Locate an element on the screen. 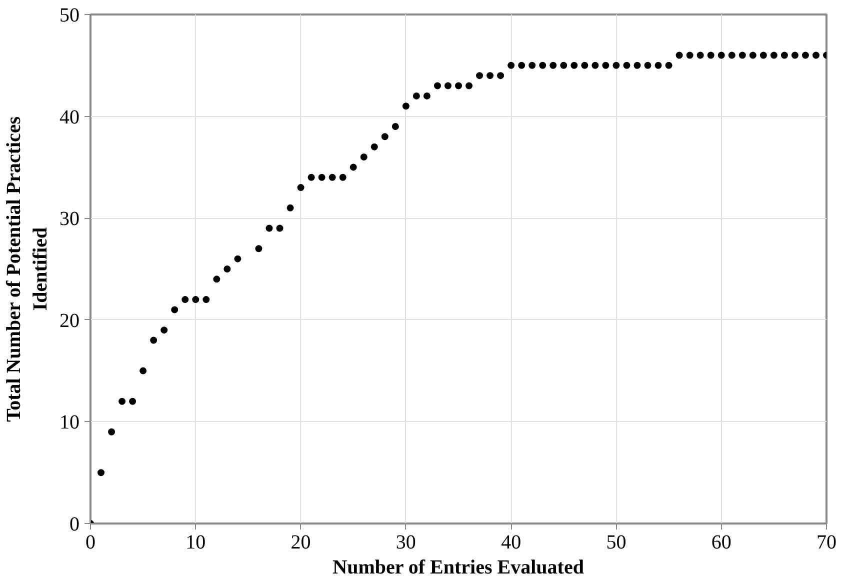 This screenshot has height=581, width=844. x-tick-label: 0 is located at coordinates (91, 543).